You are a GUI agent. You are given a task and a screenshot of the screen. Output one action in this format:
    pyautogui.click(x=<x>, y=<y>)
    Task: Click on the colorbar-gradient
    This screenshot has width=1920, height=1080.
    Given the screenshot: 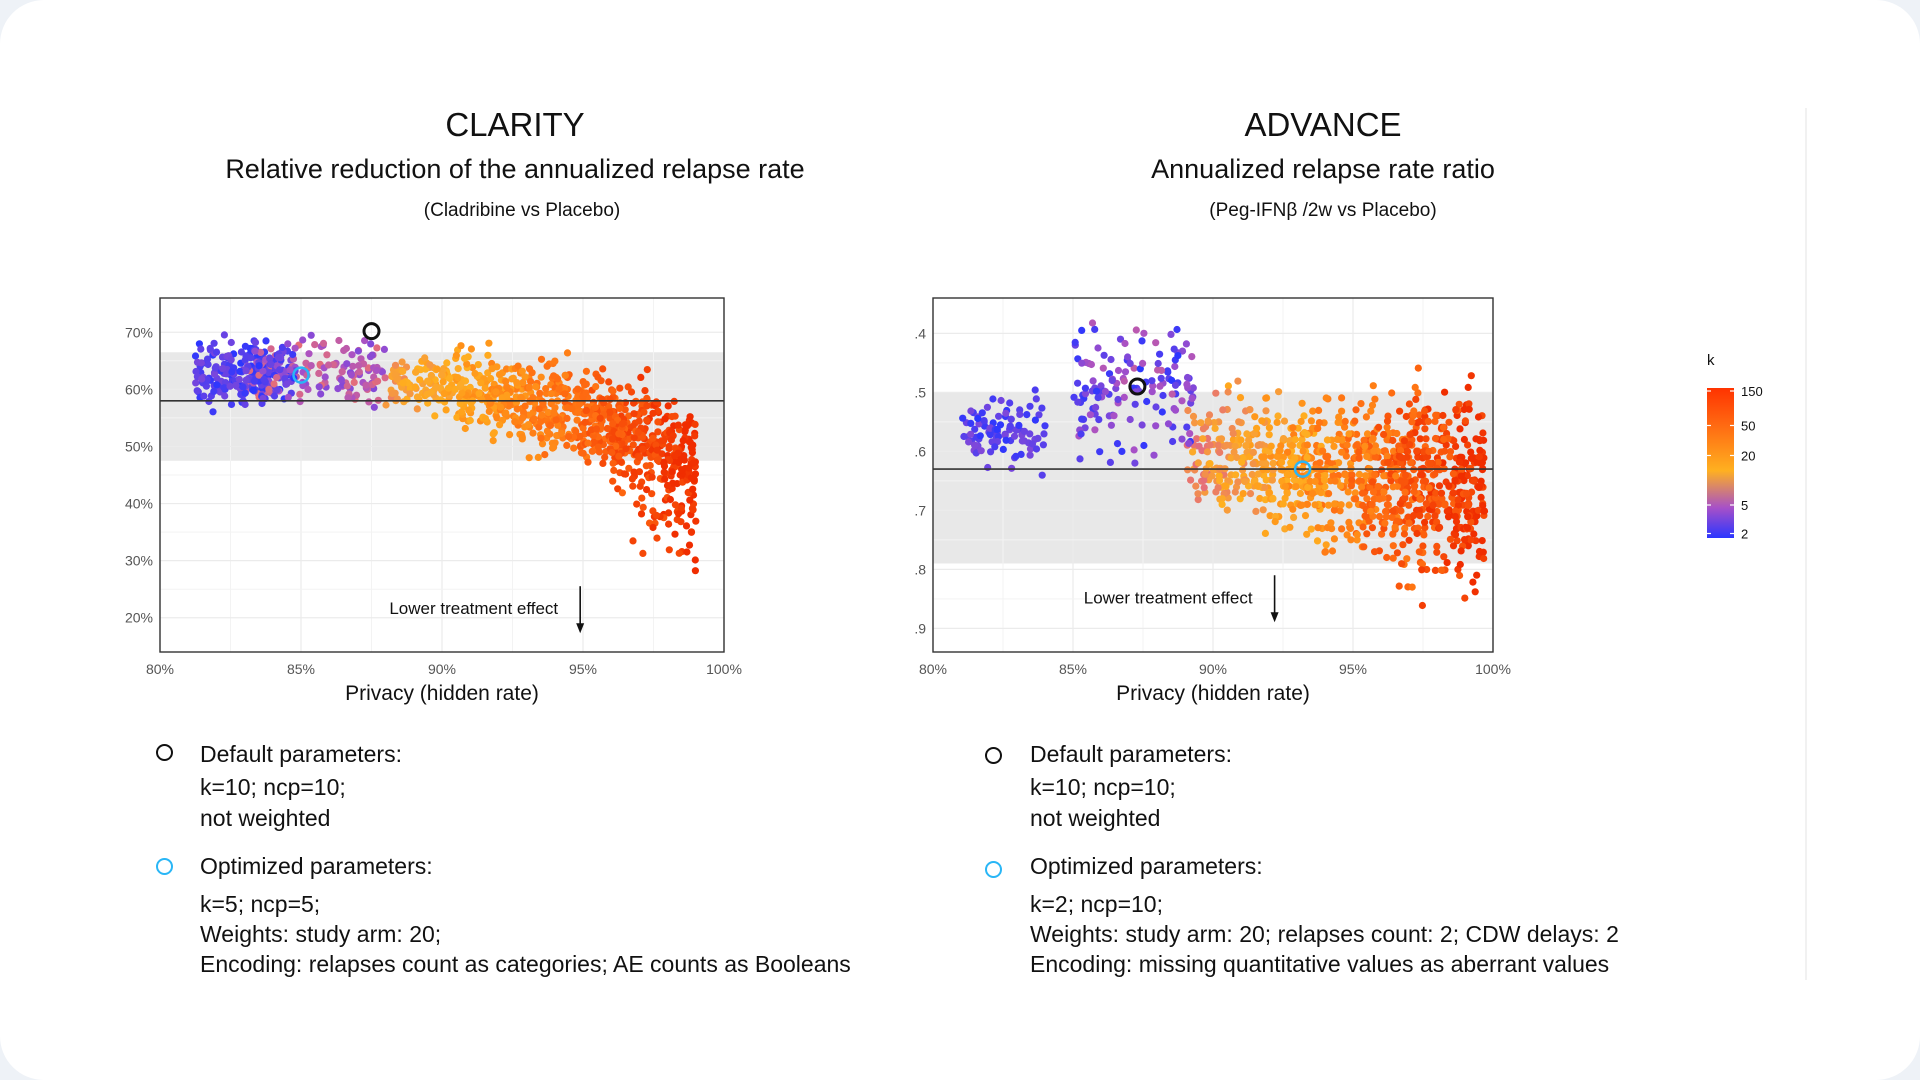 What is the action you would take?
    pyautogui.click(x=1720, y=463)
    